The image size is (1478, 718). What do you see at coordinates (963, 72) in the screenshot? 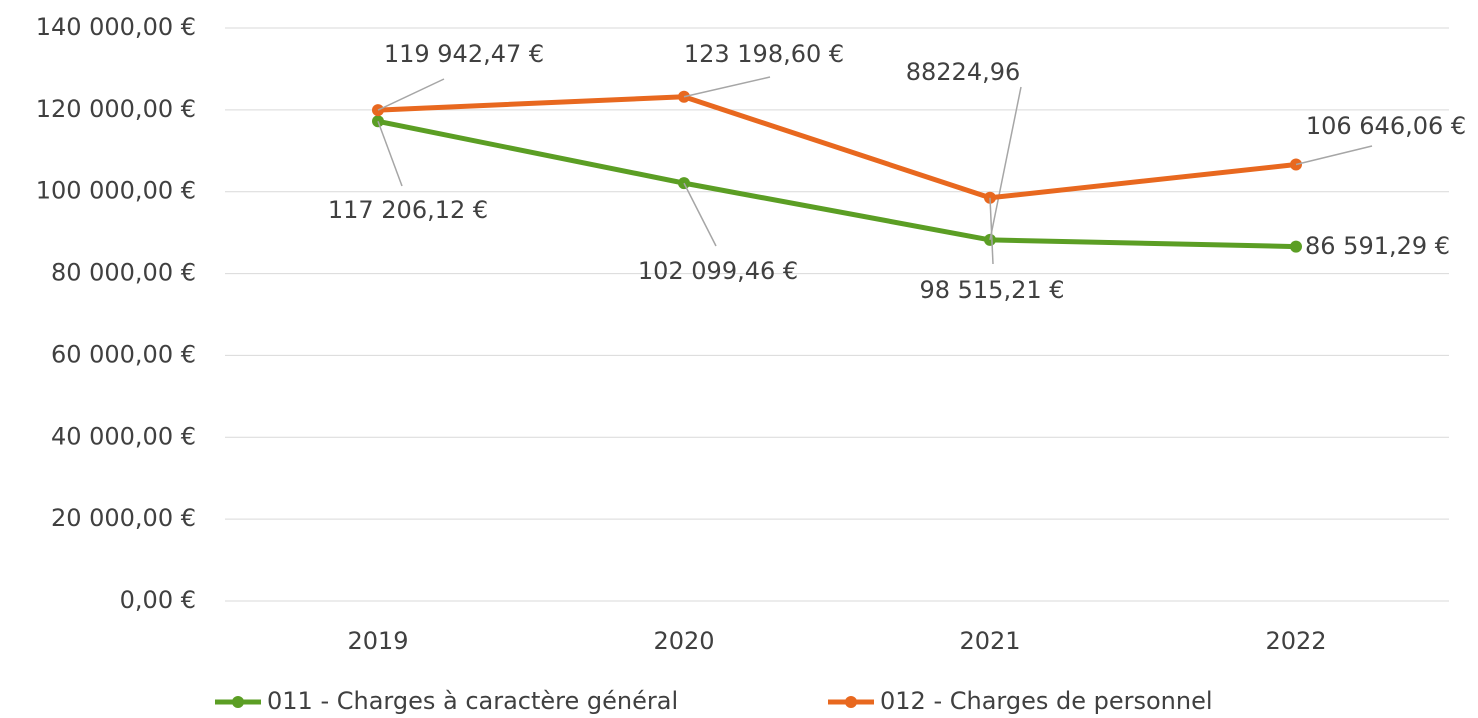
I see `data-label: 88224,96` at bounding box center [963, 72].